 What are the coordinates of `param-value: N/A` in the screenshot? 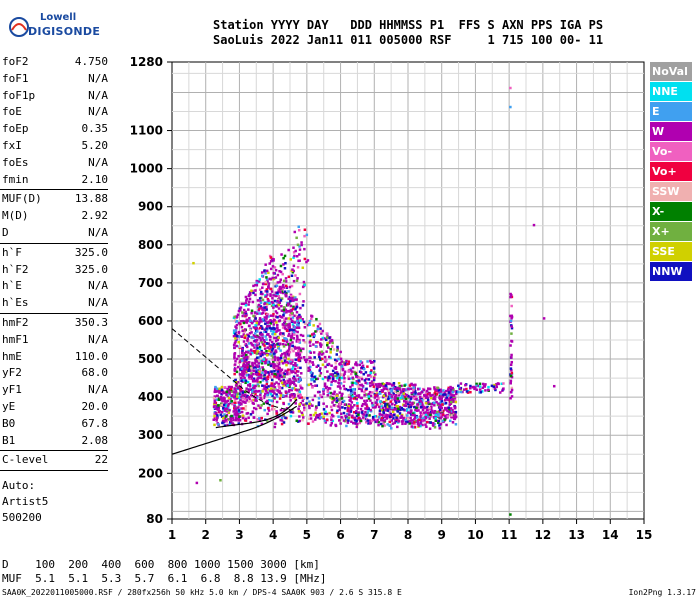 It's located at (98, 162).